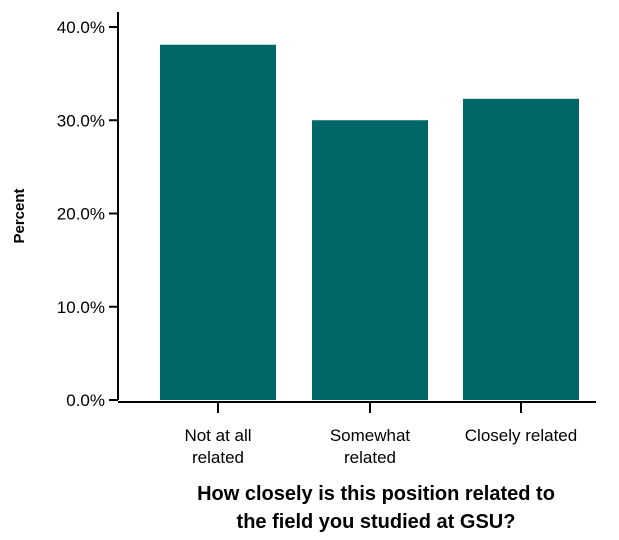 Image resolution: width=619 pixels, height=540 pixels. I want to click on x-tick-label: Somewhat, so click(370, 435).